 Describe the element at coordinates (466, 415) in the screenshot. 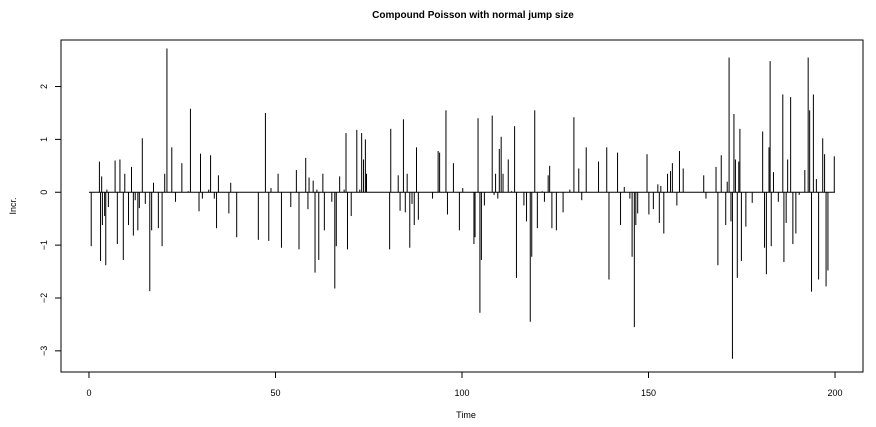

I see `x-axis-label: Time` at that location.